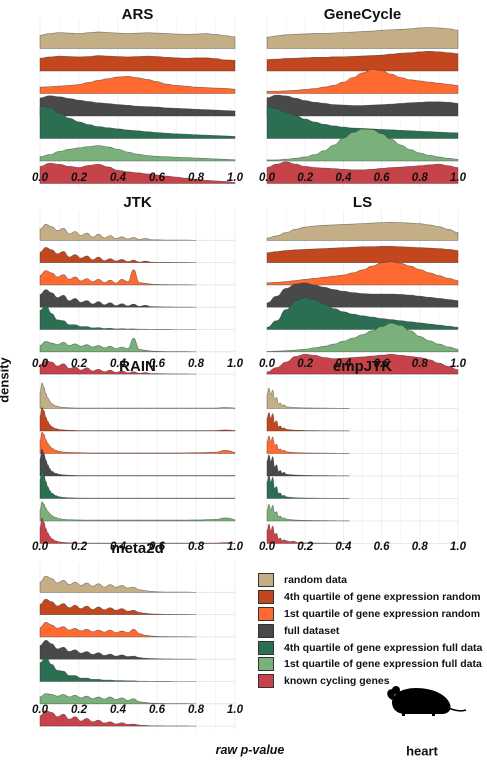 This screenshot has width=487, height=771. I want to click on legend-label: known cycling genes, so click(337, 681).